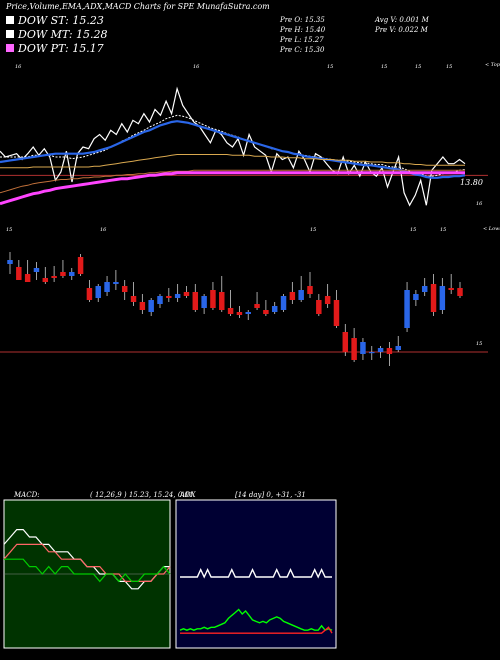 This screenshot has width=500, height=660. I want to click on ohlc-high: Pre H: 15.40, so click(303, 30).